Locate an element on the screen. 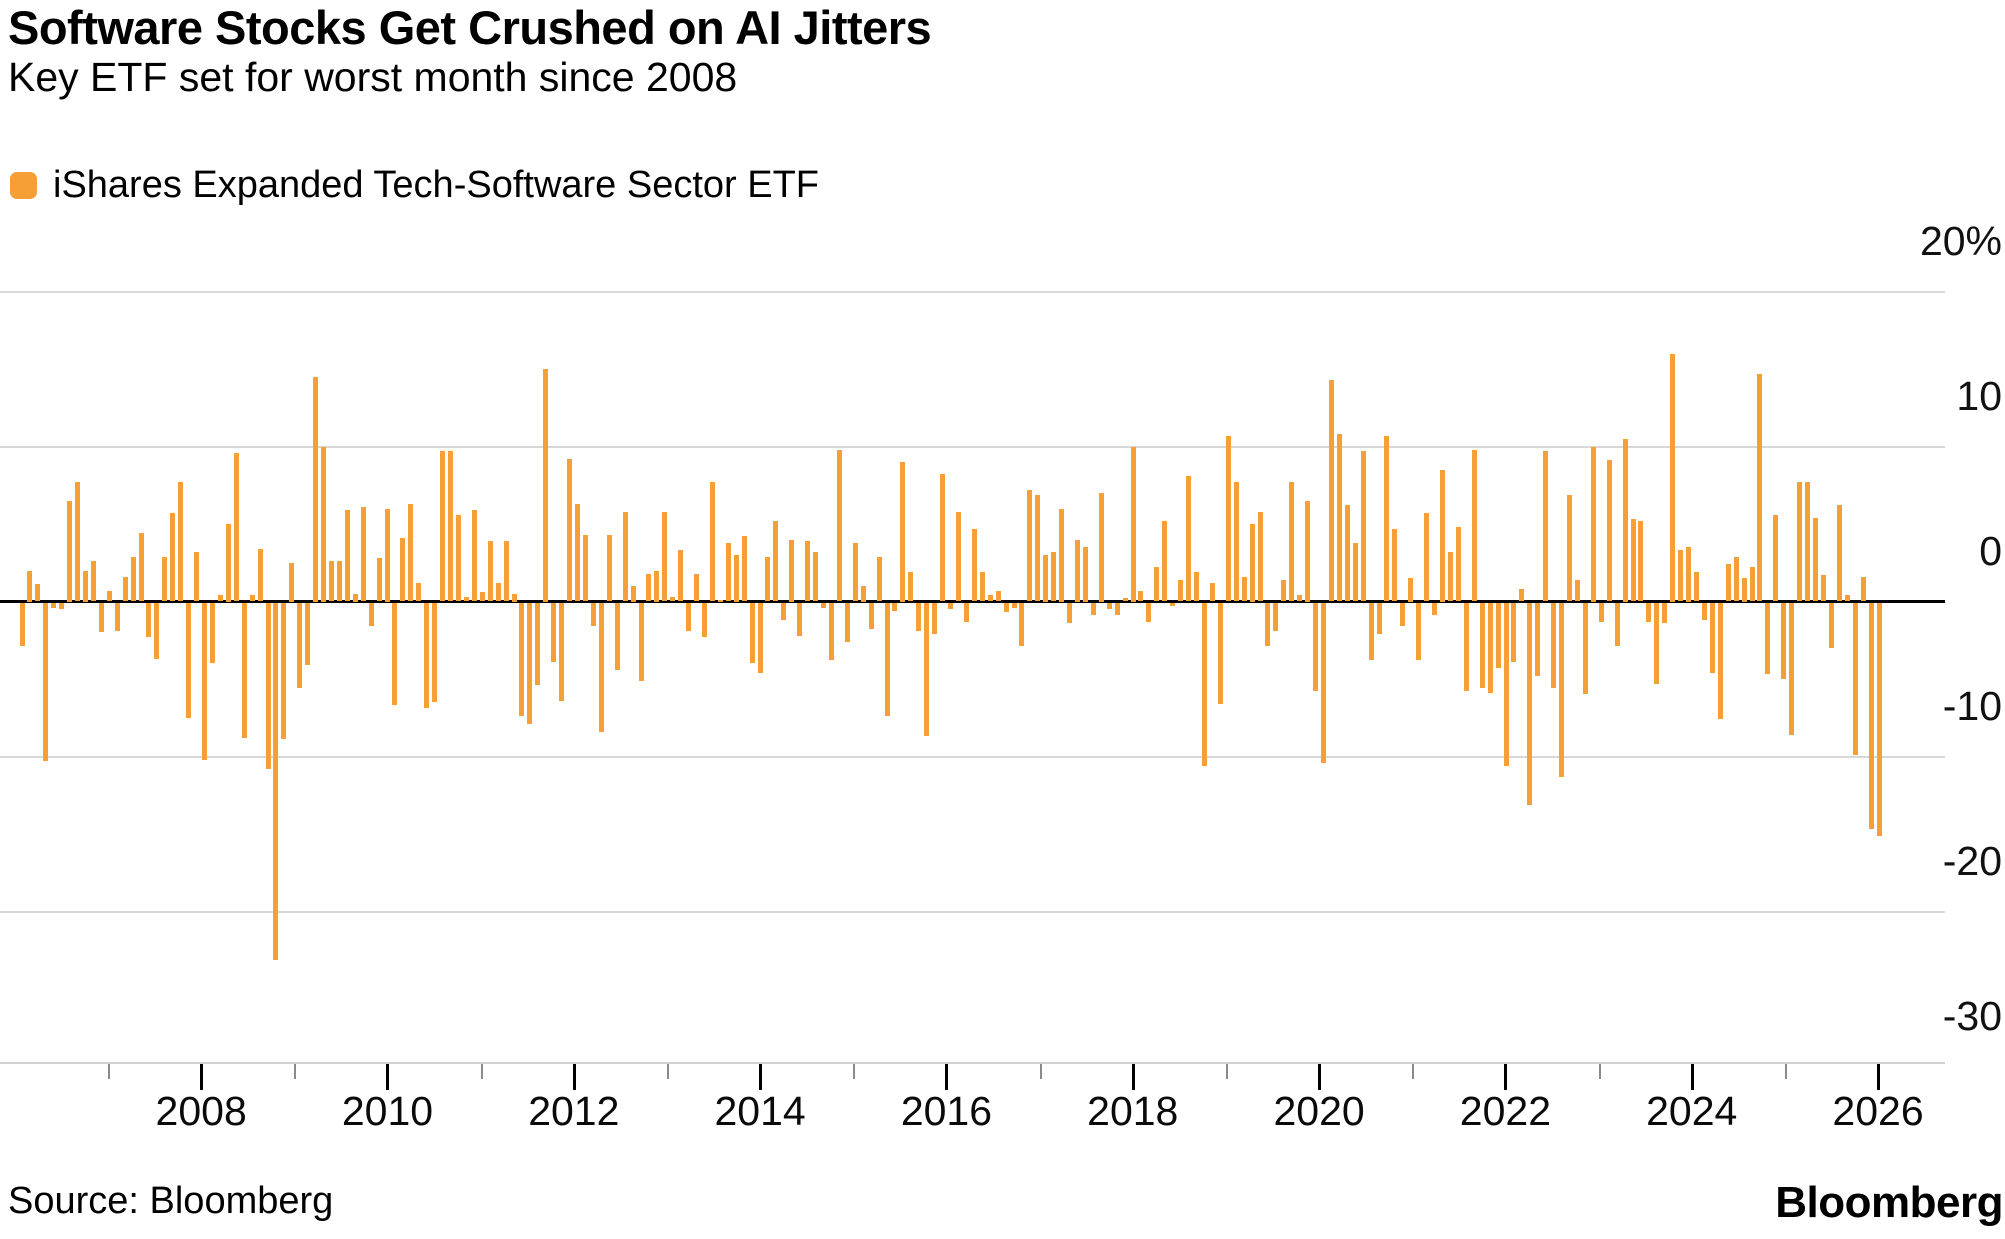  gridline is located at coordinates (972, 911).